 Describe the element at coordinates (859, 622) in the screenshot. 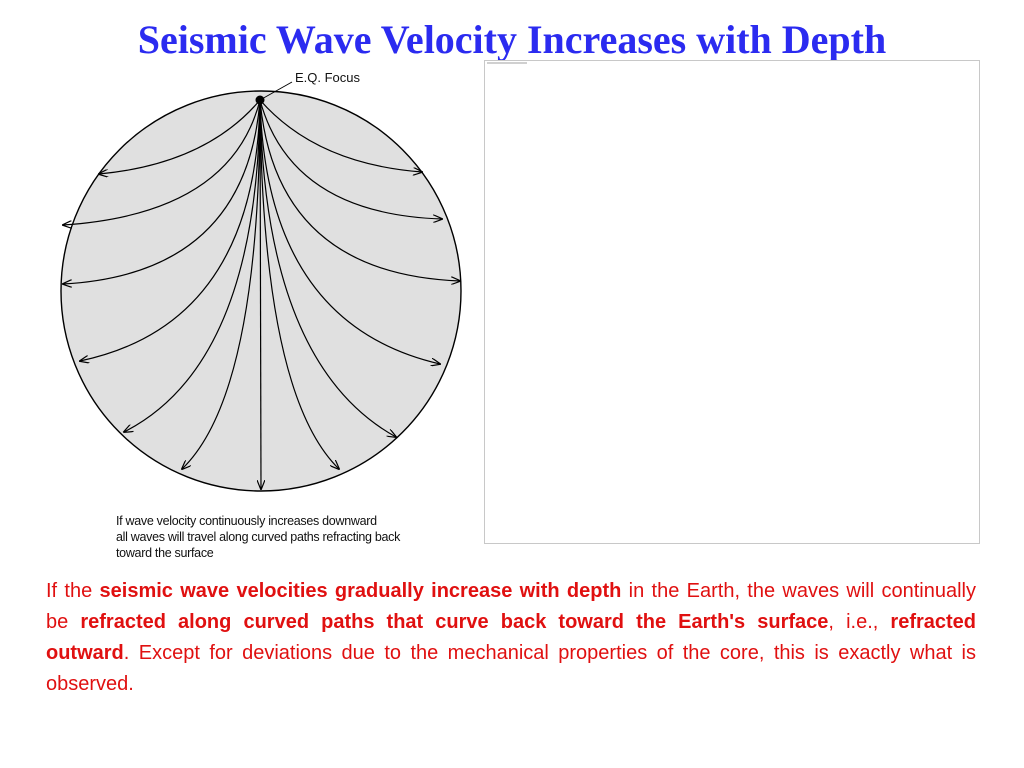

I see `body-text-segment: , i.e.,` at that location.